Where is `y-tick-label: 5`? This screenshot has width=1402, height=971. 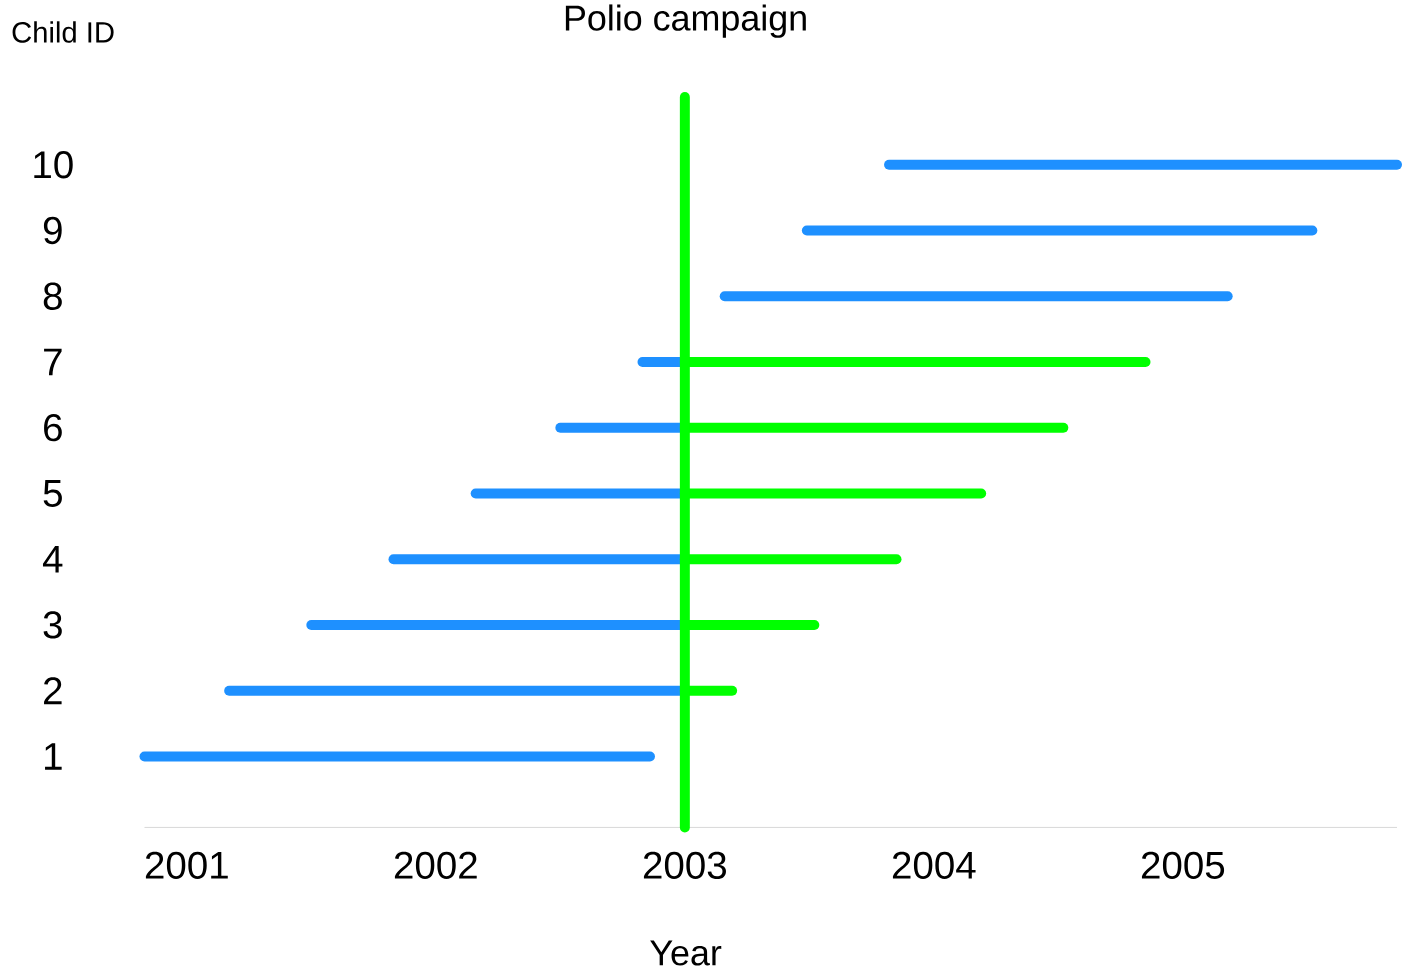
y-tick-label: 5 is located at coordinates (52, 493).